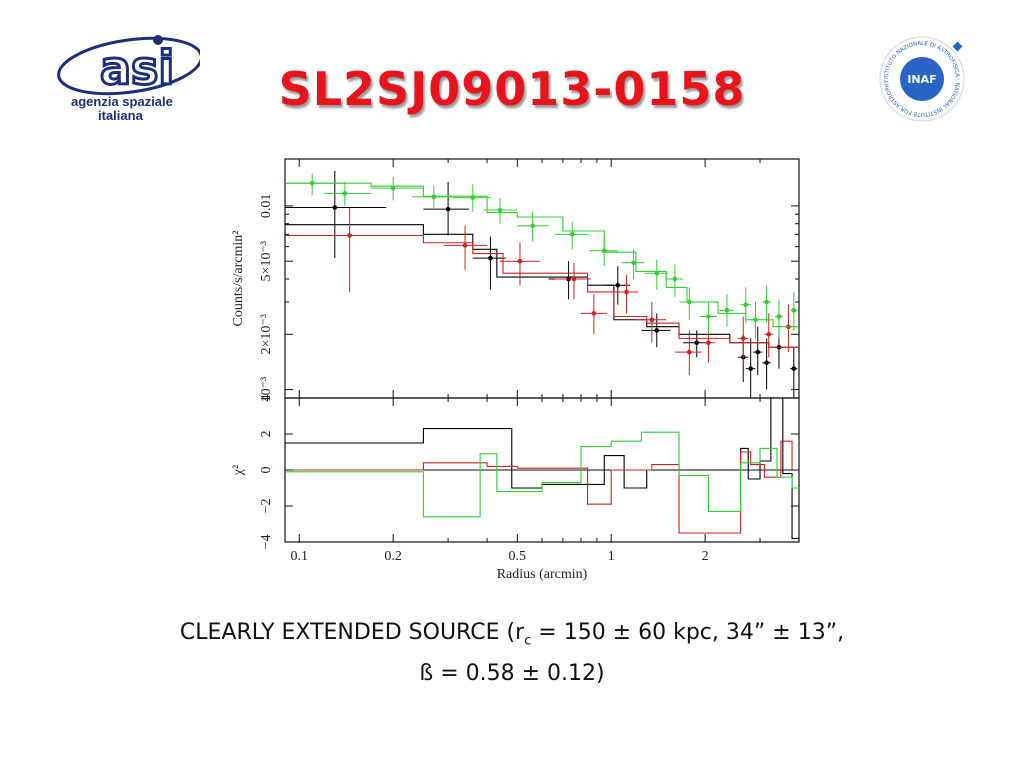  I want to click on model-line-black, so click(542, 286).